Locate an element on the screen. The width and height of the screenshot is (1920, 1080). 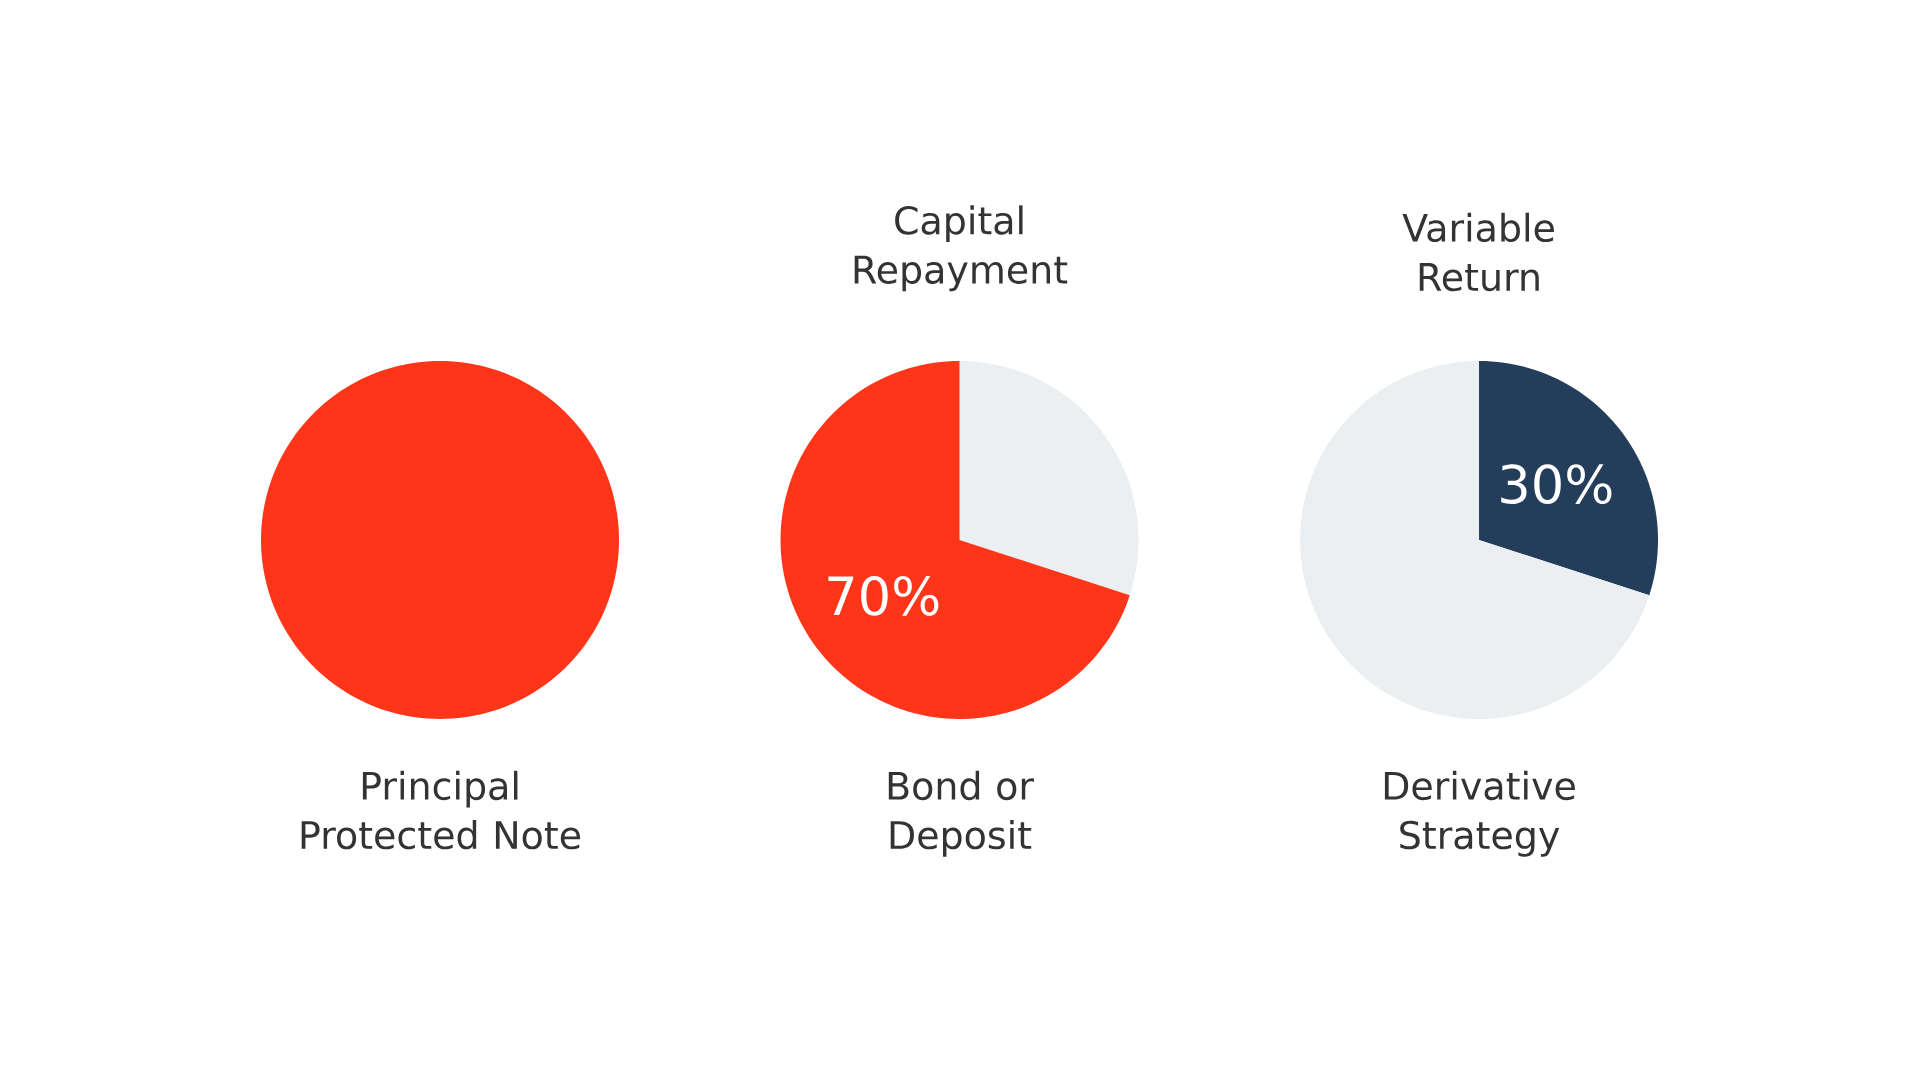
data-label: 30% is located at coordinates (1556, 484).